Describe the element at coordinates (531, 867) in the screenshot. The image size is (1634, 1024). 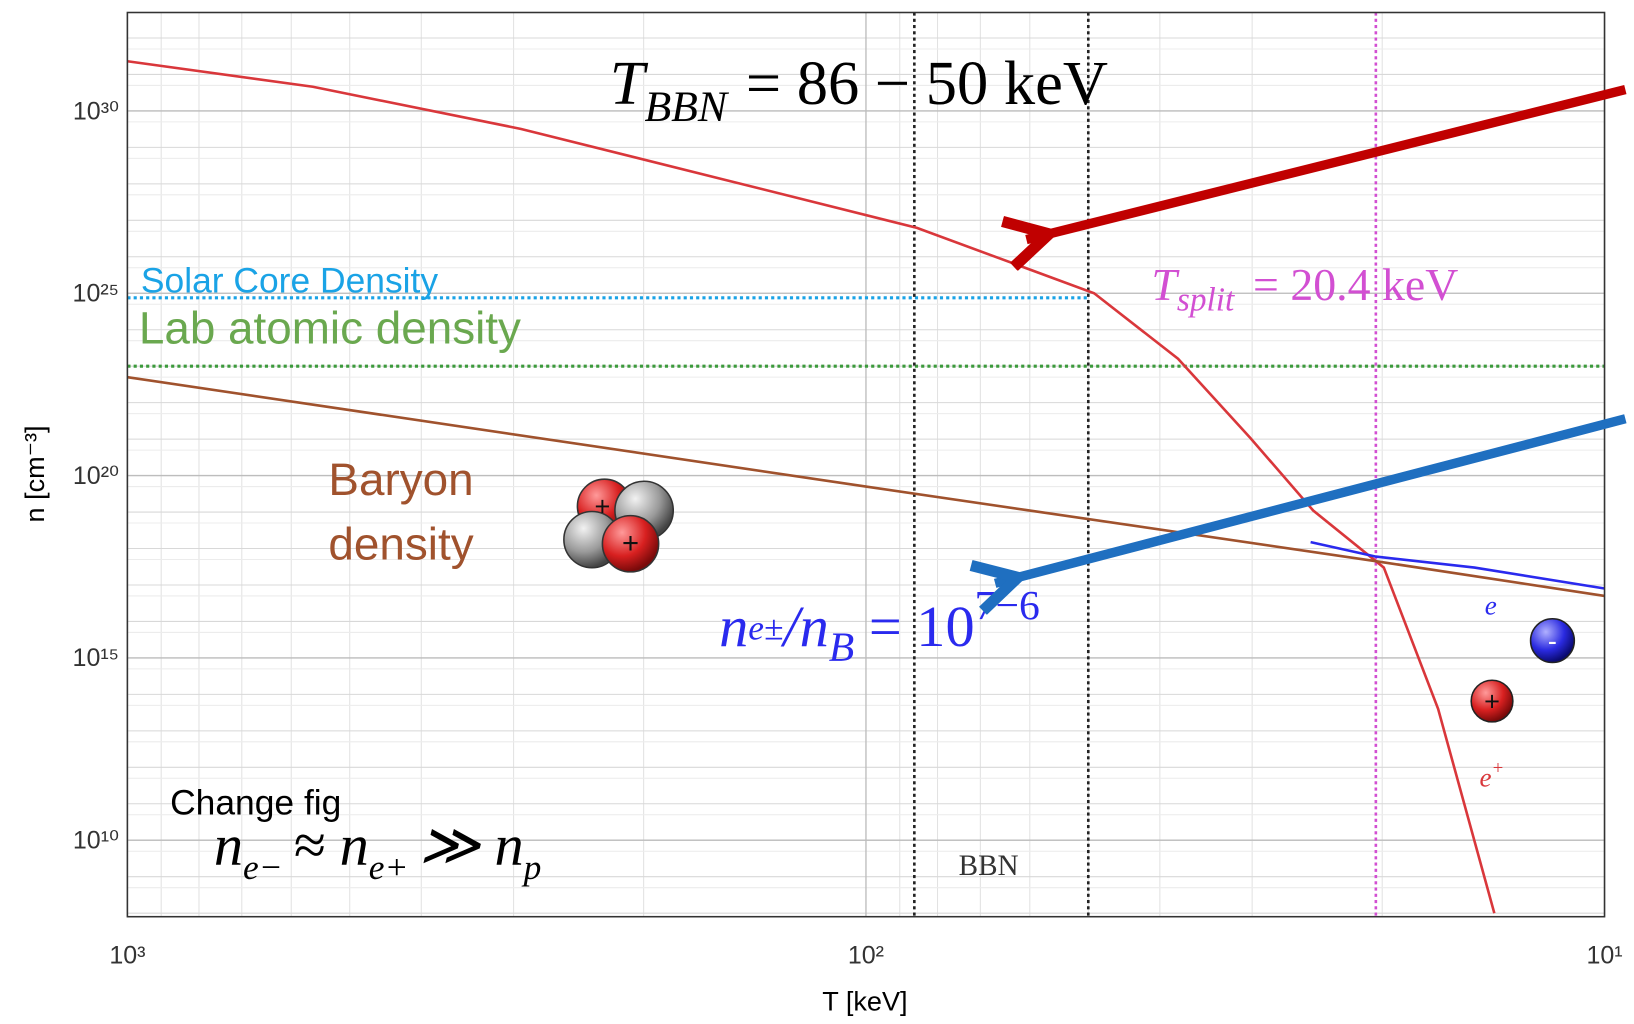
I see `annotation-part: p` at that location.